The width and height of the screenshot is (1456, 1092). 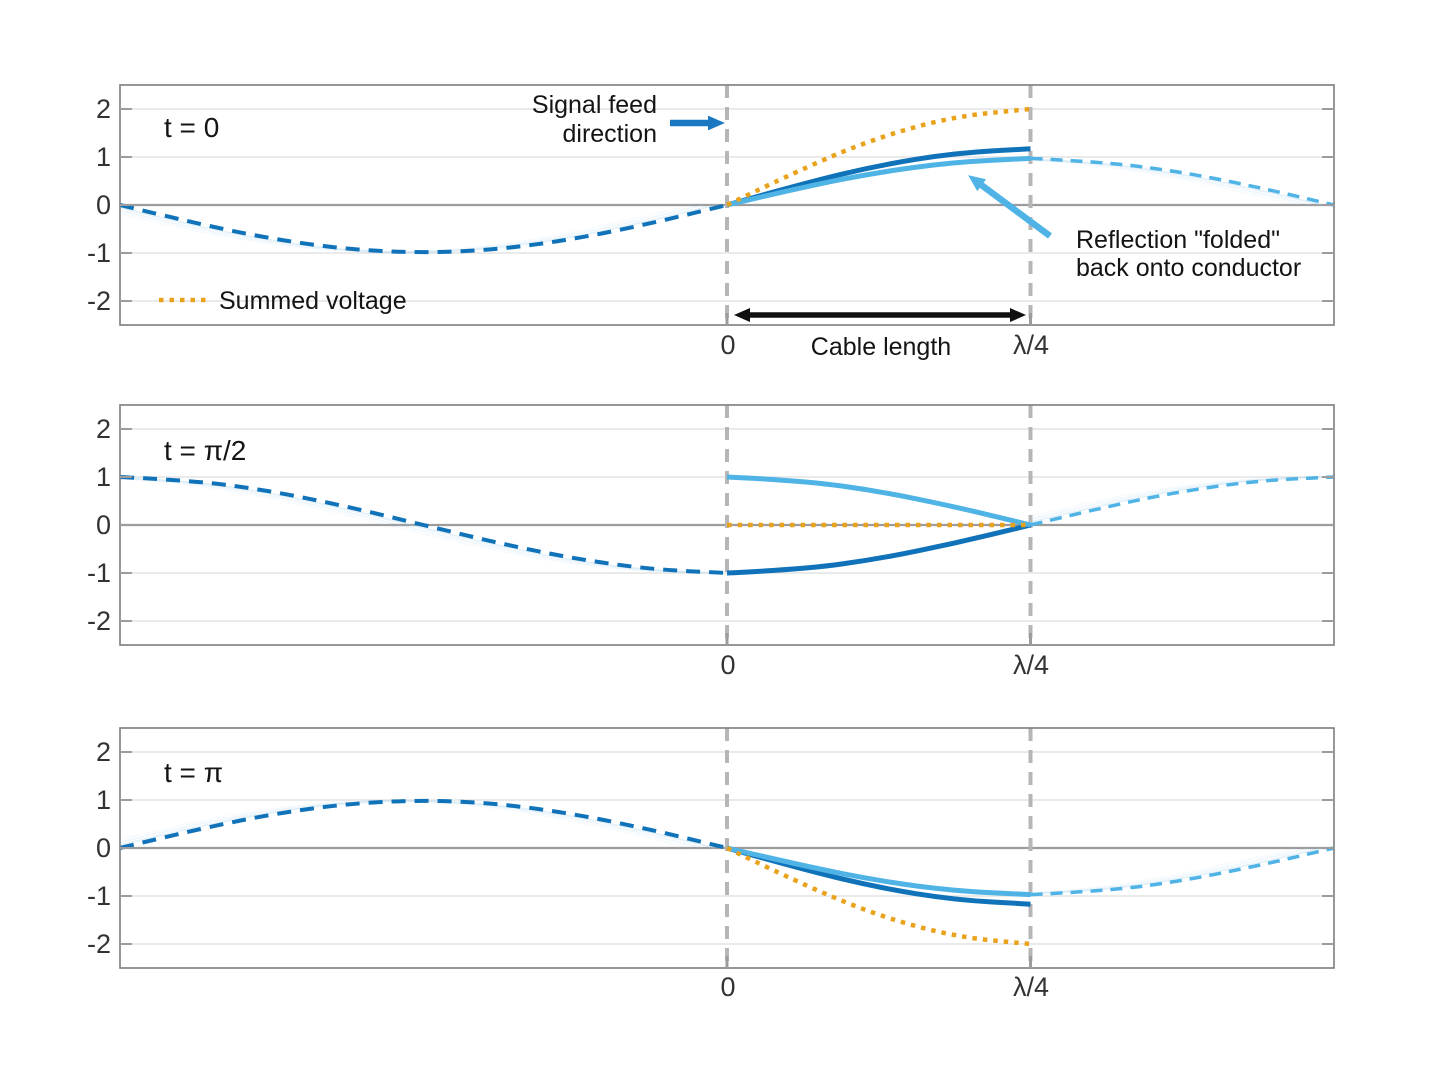 What do you see at coordinates (205, 450) in the screenshot?
I see `time-label-t-pi-over-2: t = π/2` at bounding box center [205, 450].